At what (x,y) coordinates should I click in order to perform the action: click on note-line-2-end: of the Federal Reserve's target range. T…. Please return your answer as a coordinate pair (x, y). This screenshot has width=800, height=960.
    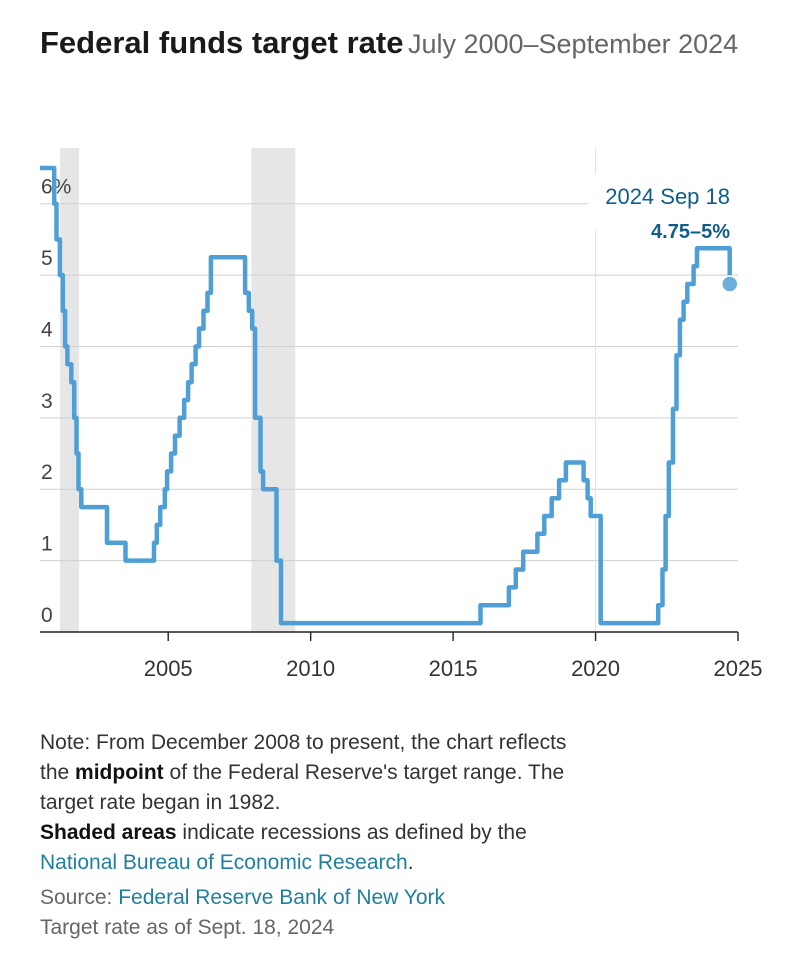
    Looking at the image, I should click on (364, 772).